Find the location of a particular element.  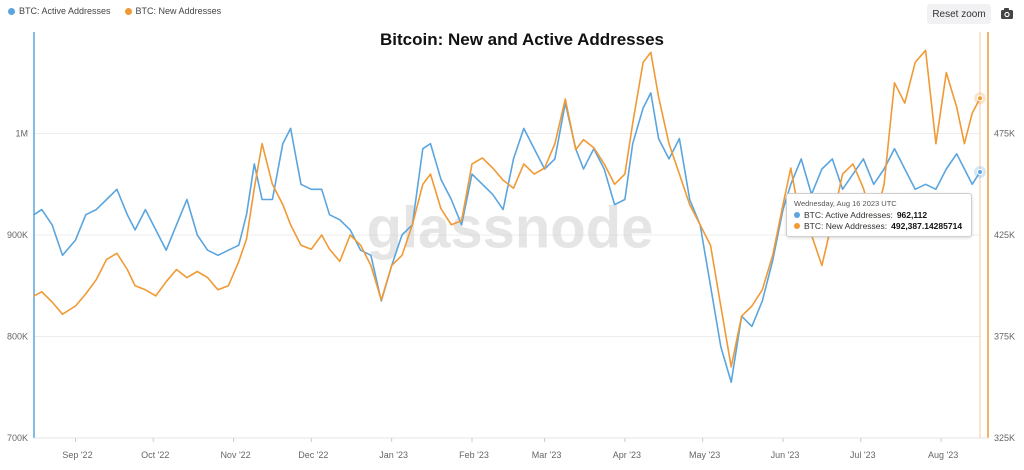

tooltip-date: Wednesday, Aug 16 2023 UTC is located at coordinates (845, 203).